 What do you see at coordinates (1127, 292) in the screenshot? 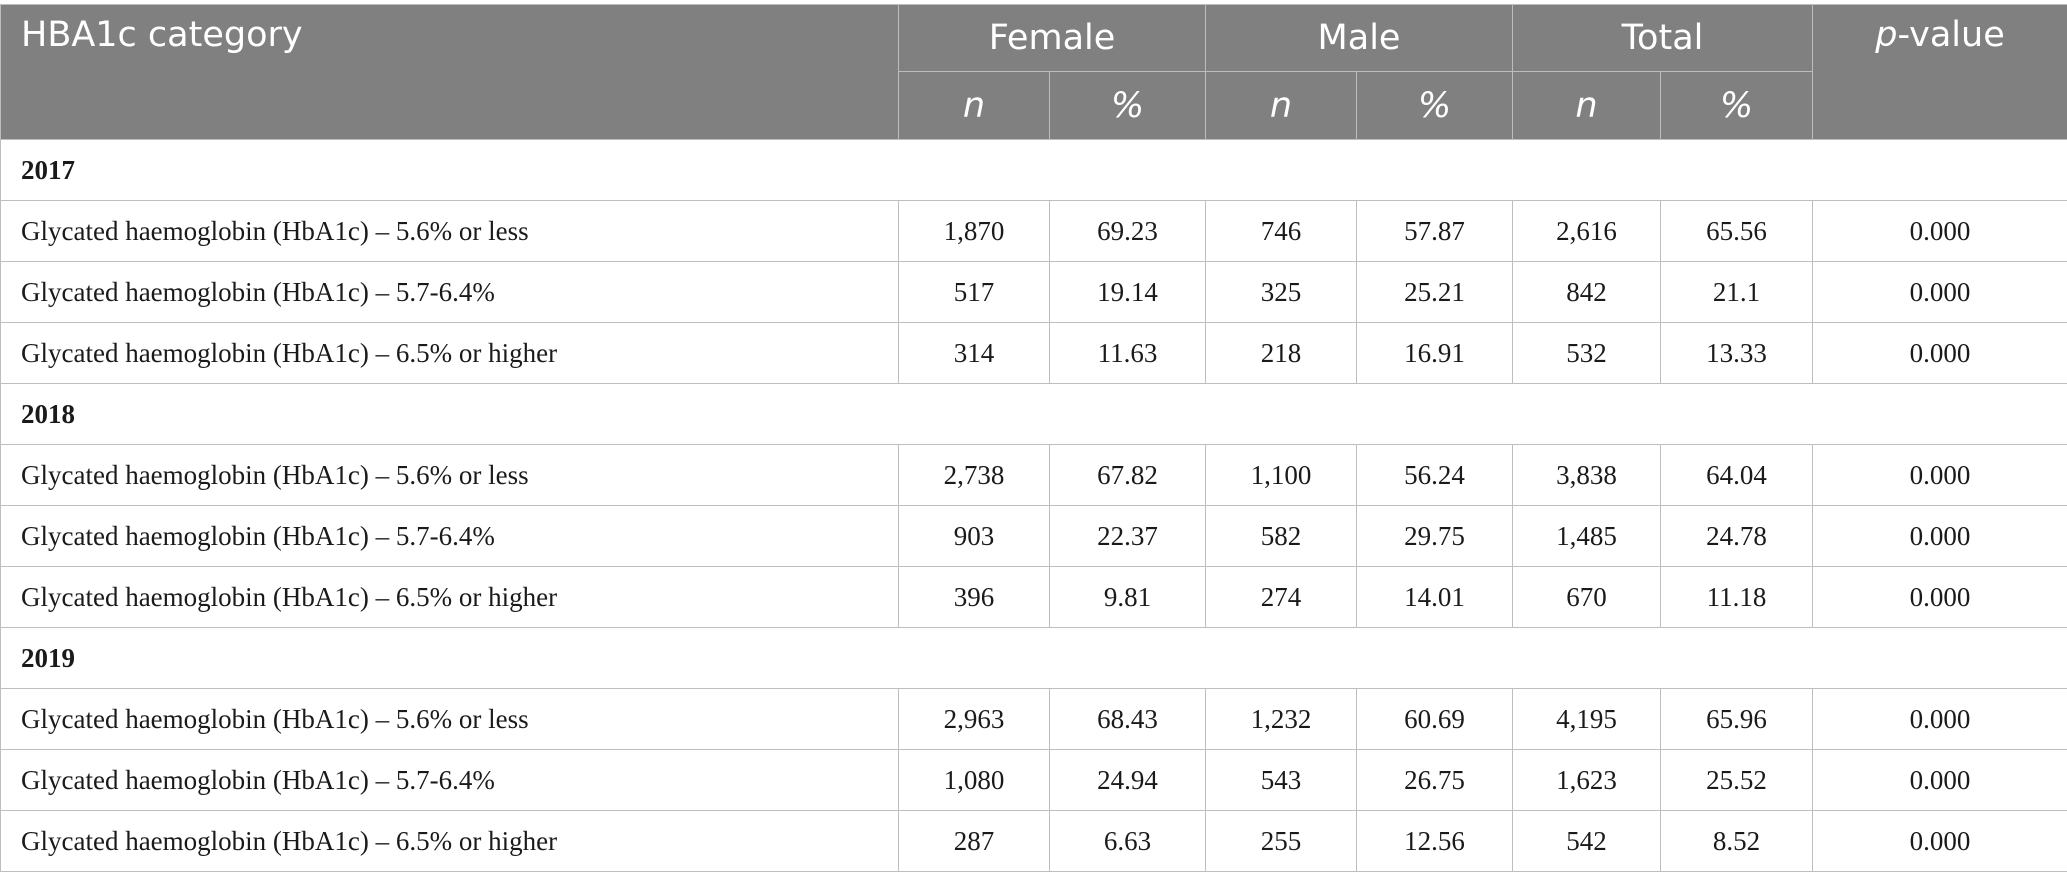
I see `female-pct-cell: 19.14` at bounding box center [1127, 292].